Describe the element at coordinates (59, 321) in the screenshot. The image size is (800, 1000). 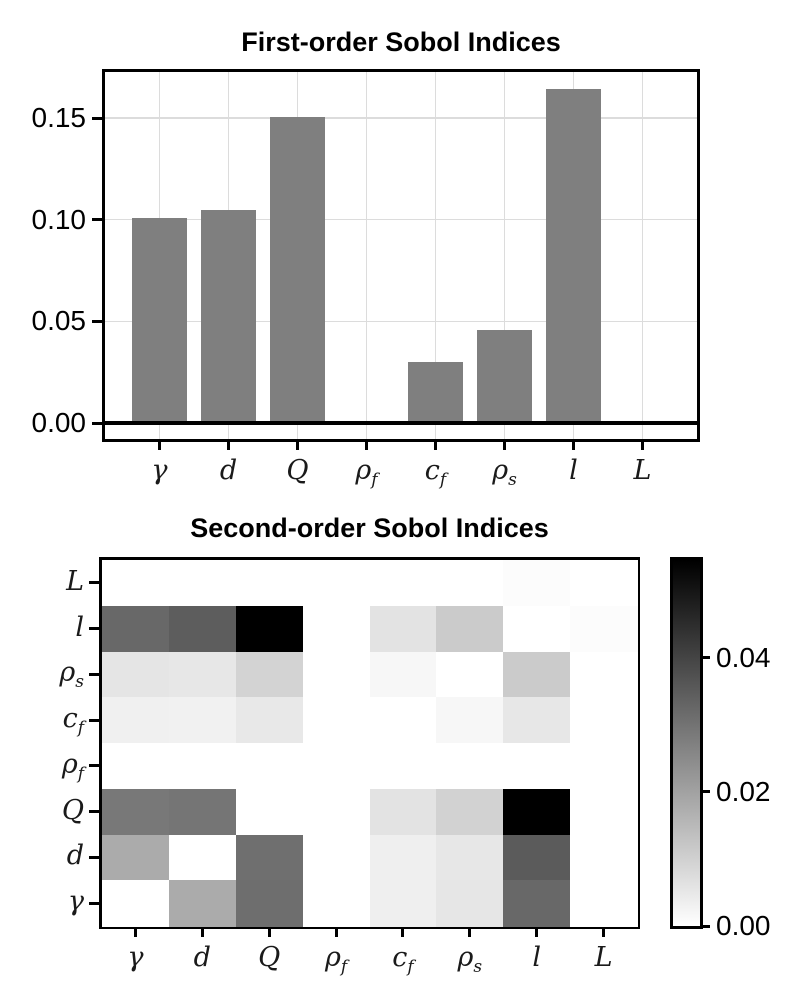
I see `y-tick-label: 0.05` at that location.